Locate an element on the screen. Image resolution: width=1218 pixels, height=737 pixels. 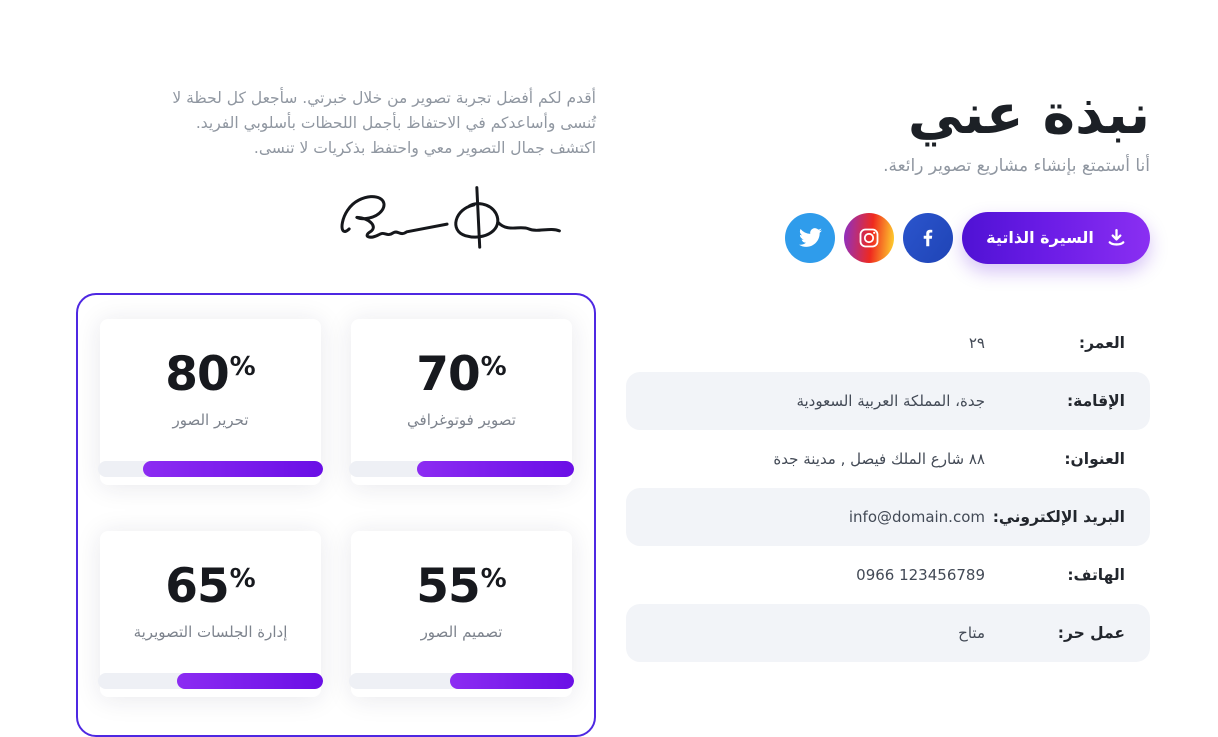
cv-download-button: السيرة الذاتية is located at coordinates (1056, 237).